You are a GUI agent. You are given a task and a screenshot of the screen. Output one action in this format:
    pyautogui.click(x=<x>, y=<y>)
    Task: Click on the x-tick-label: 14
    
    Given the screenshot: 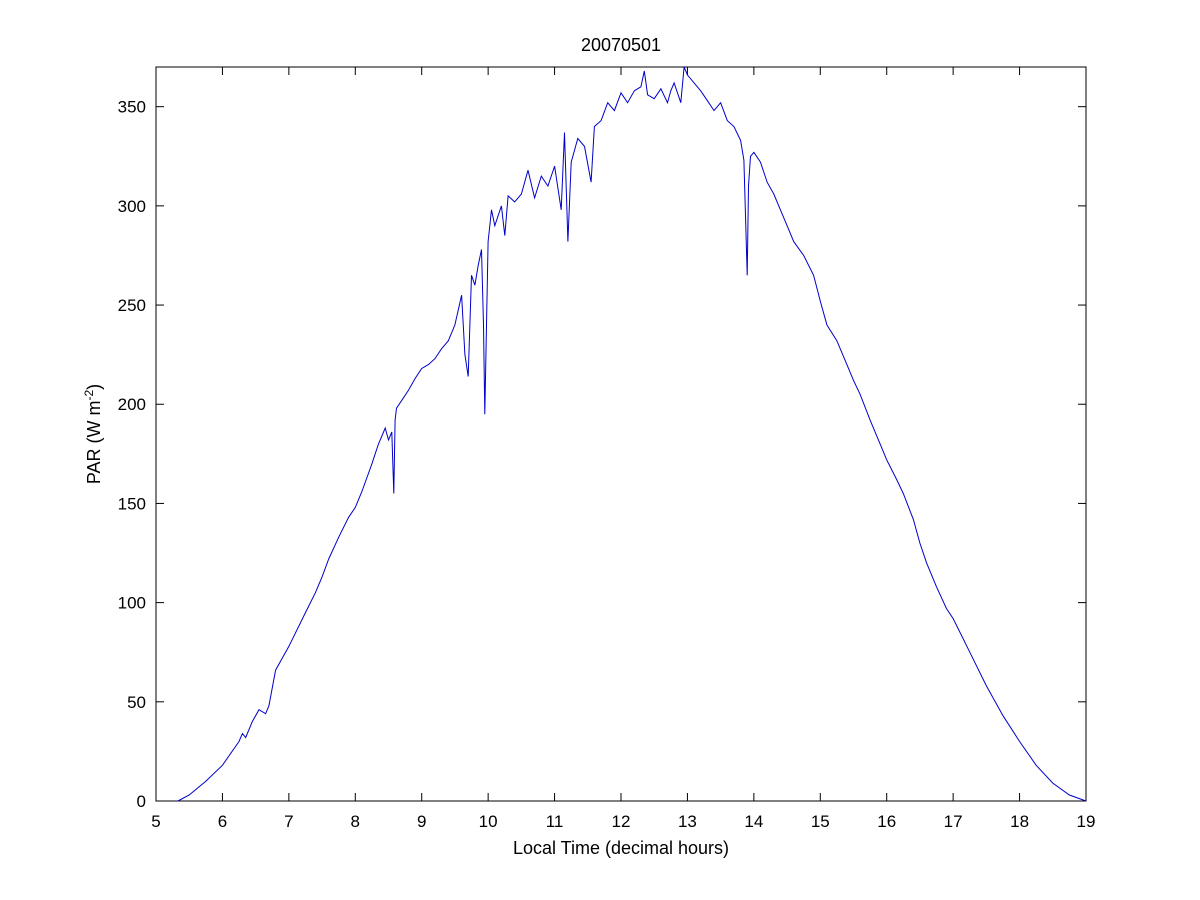 What is the action you would take?
    pyautogui.click(x=753, y=821)
    